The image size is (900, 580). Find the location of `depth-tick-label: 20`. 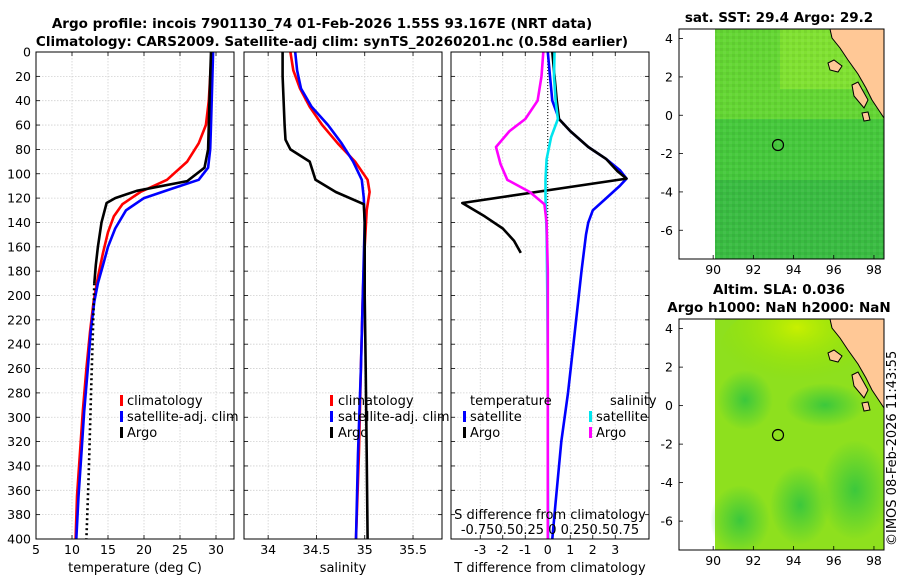

depth-tick-label: 20 is located at coordinates (23, 76).